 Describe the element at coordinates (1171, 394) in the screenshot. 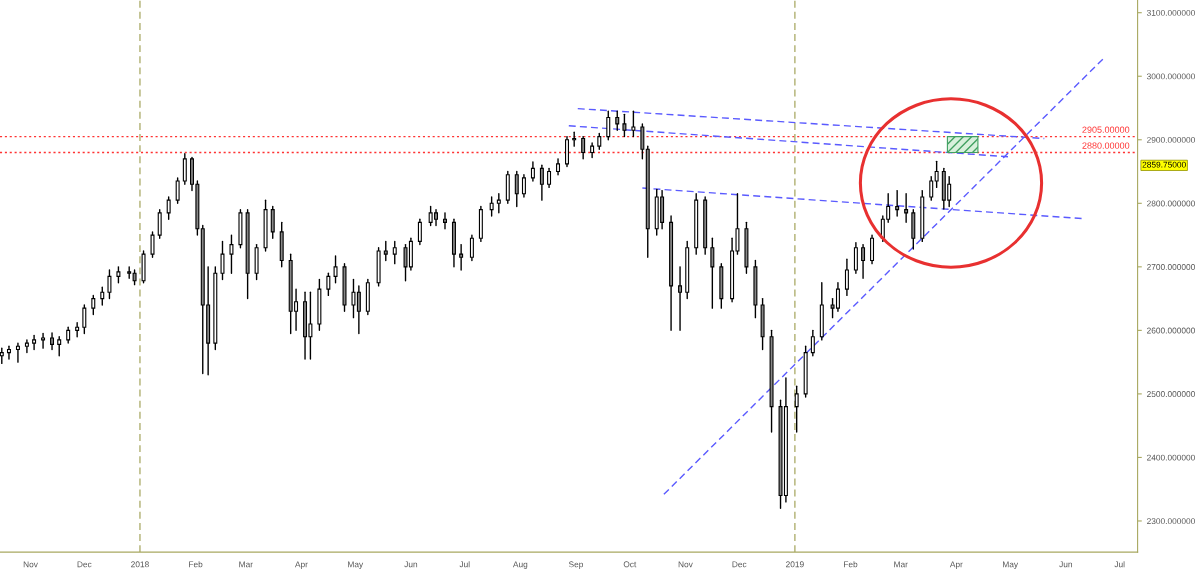

I see `y-tick-label: 2500.000000` at that location.